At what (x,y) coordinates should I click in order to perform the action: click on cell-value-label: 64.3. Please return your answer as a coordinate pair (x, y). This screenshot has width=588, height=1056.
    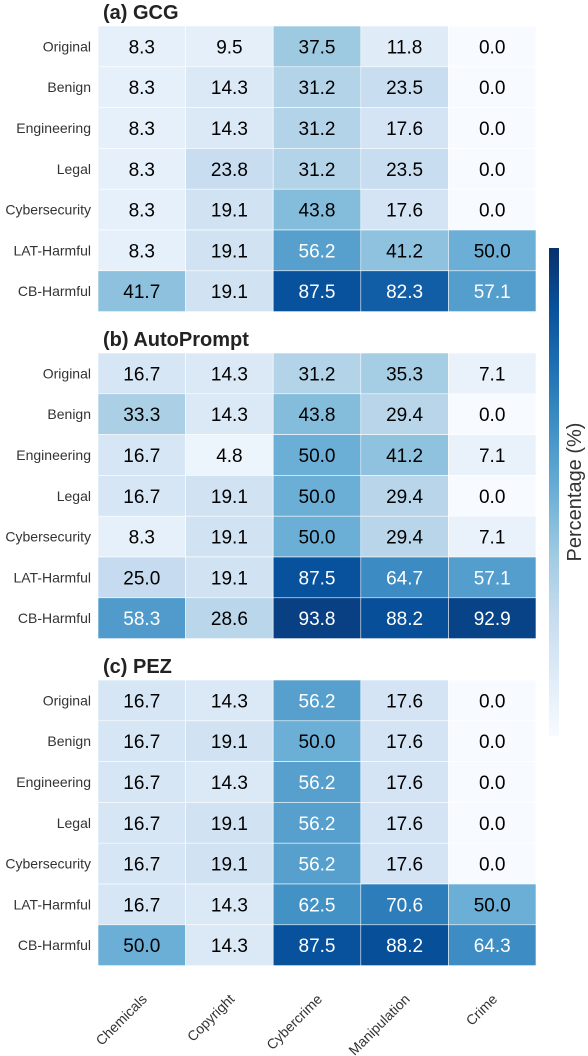
    Looking at the image, I should click on (492, 946).